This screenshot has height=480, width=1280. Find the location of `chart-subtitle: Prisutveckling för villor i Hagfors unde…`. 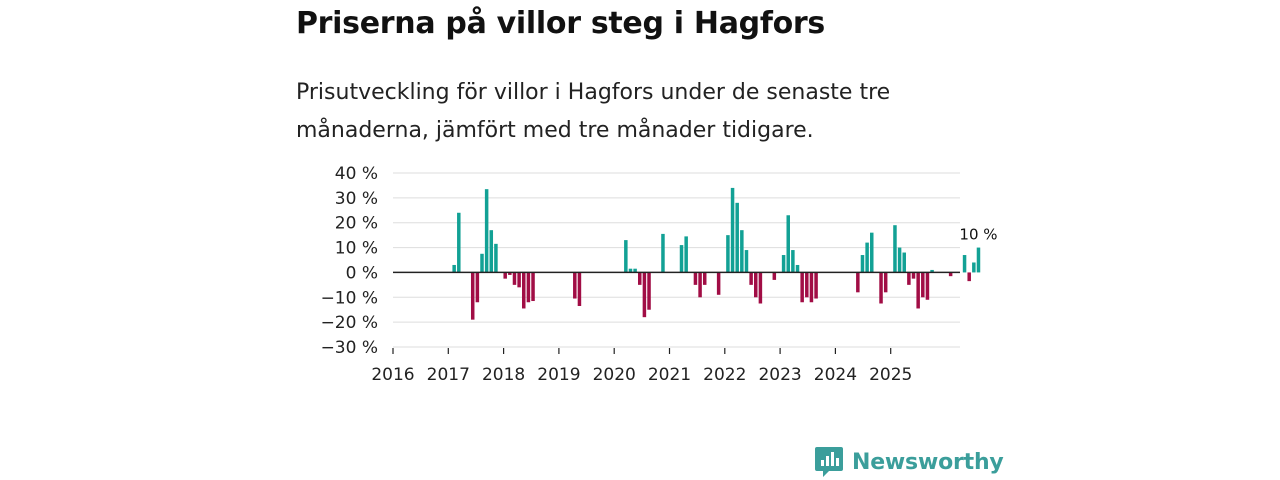

chart-subtitle: Prisutveckling för villor i Hagfors unde… is located at coordinates (593, 111).